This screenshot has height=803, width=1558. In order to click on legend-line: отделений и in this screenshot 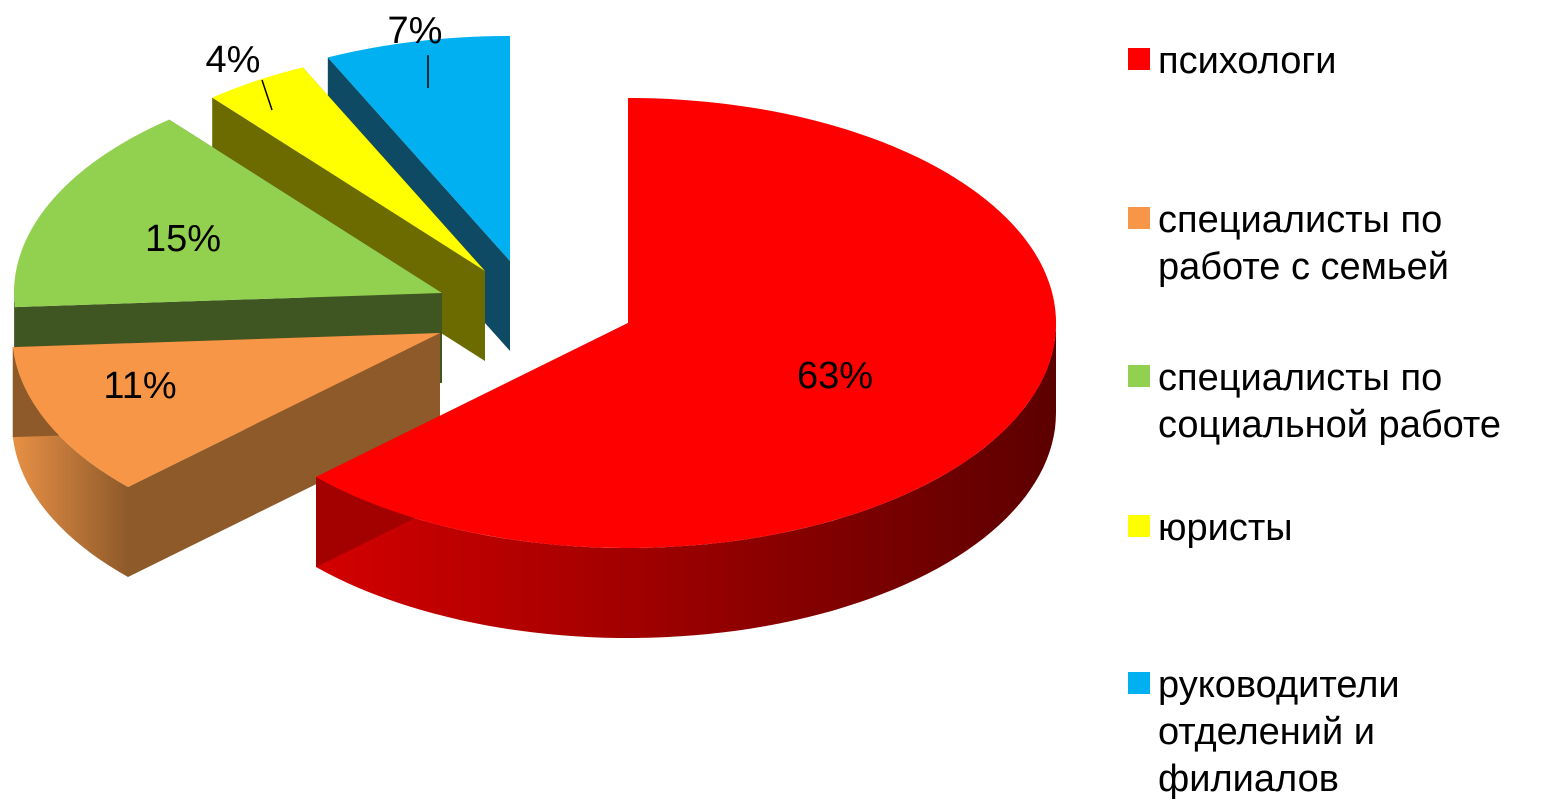, I will do `click(1267, 732)`.